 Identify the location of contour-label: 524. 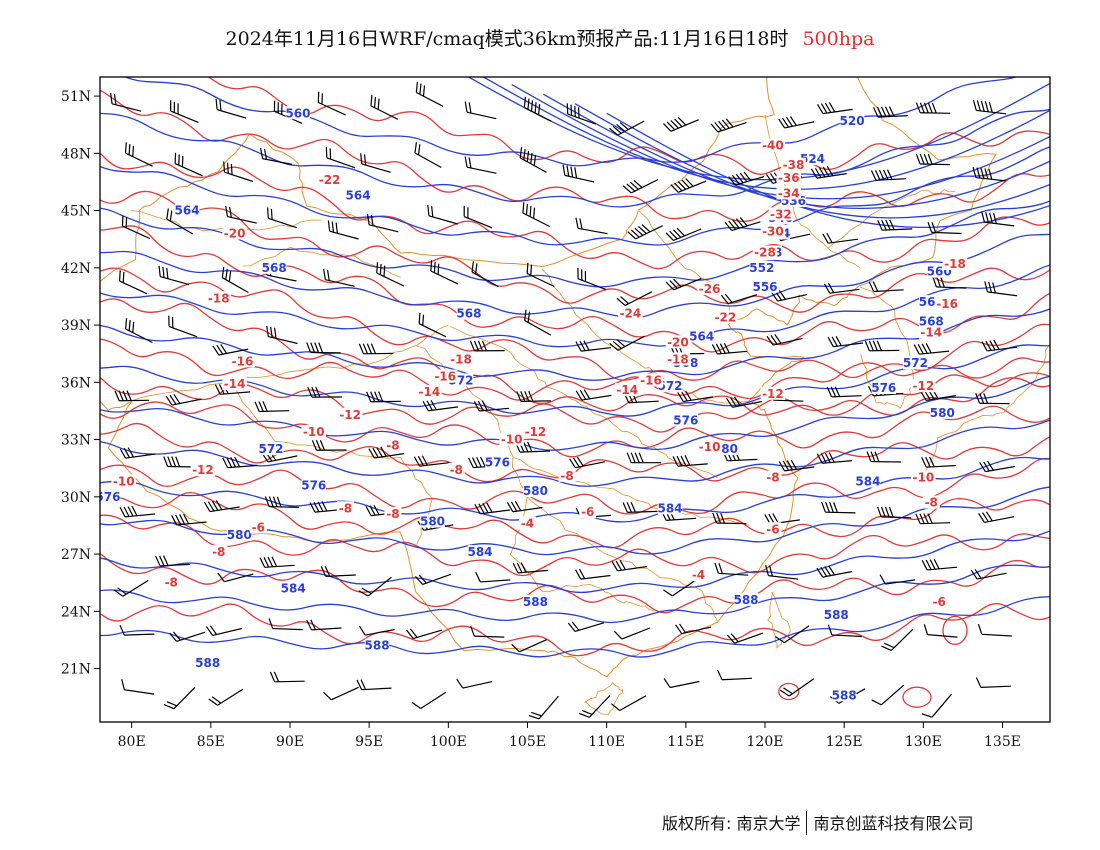
(812, 159).